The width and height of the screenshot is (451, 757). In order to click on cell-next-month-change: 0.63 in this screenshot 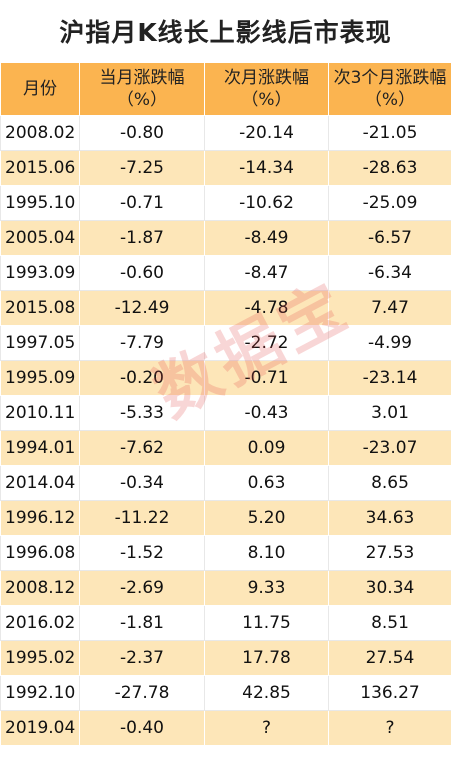, I will do `click(266, 483)`.